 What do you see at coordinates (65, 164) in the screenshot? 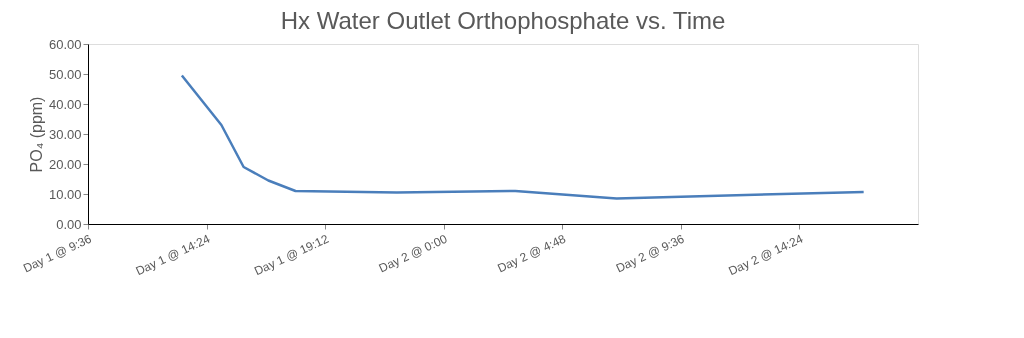
I see `y-tick-label: 20.00` at bounding box center [65, 164].